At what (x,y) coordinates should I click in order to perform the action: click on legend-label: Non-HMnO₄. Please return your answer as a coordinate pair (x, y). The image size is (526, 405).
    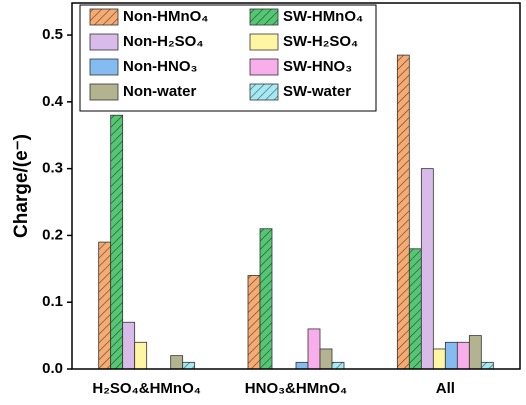
    Looking at the image, I should click on (165, 16).